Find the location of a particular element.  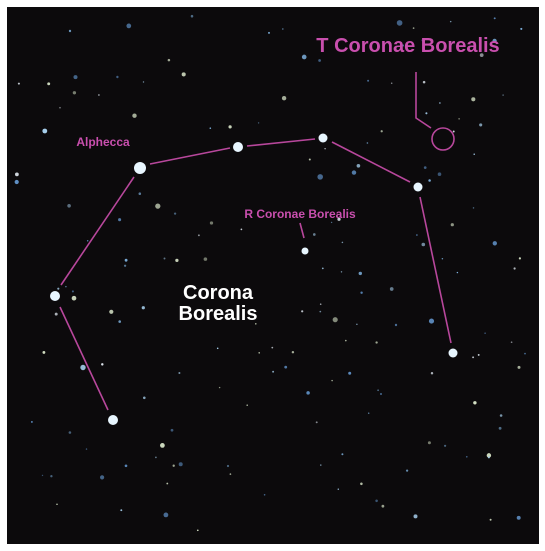

pointer-line is located at coordinates (302, 230).